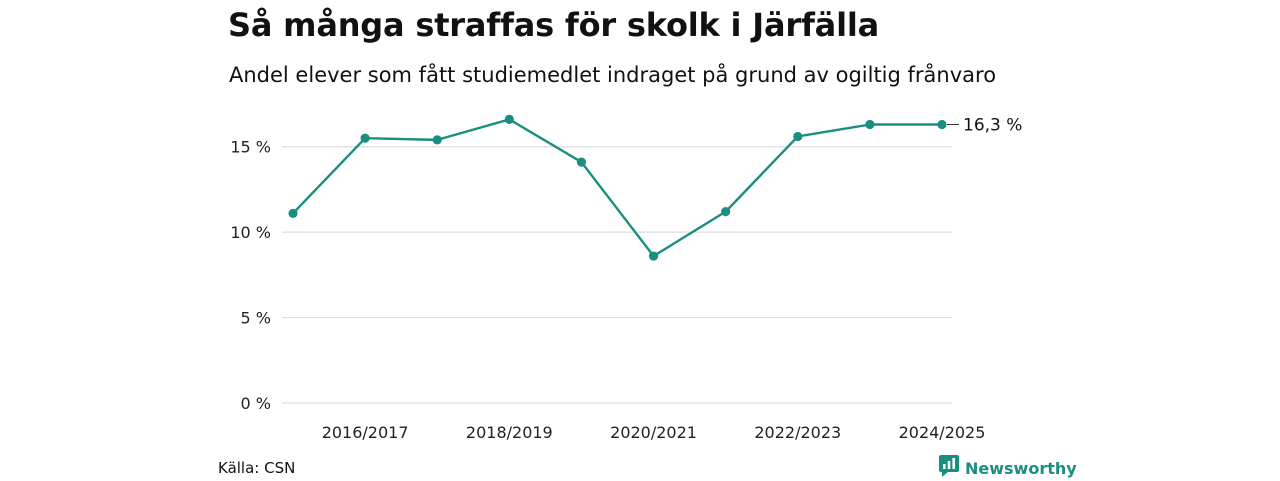  What do you see at coordinates (992, 126) in the screenshot?
I see `end-value-label: 16,3 %` at bounding box center [992, 126].